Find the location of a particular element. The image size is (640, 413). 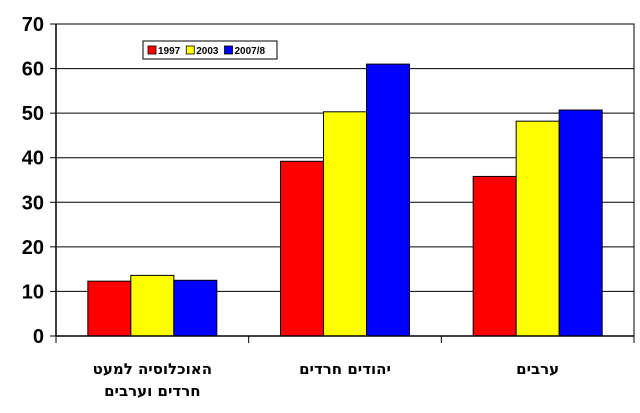

y-tick-label: 30 is located at coordinates (33, 203).